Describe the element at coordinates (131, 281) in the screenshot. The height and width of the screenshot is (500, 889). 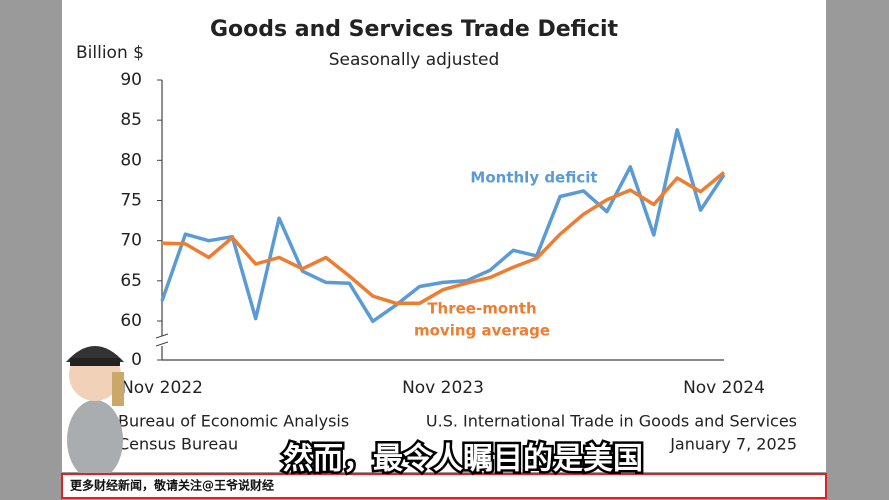
I see `y-tick-label: 65` at that location.